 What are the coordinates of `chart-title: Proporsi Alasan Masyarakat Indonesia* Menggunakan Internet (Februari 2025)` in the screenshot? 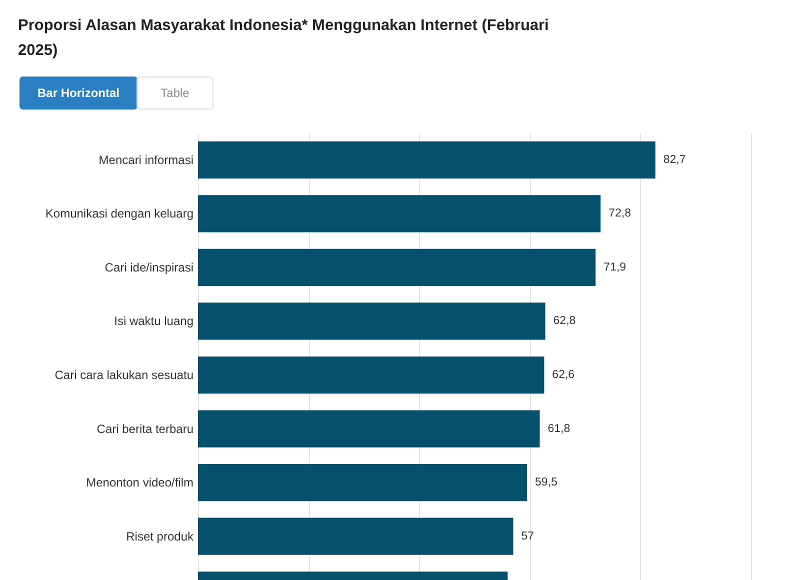 It's located at (283, 38).